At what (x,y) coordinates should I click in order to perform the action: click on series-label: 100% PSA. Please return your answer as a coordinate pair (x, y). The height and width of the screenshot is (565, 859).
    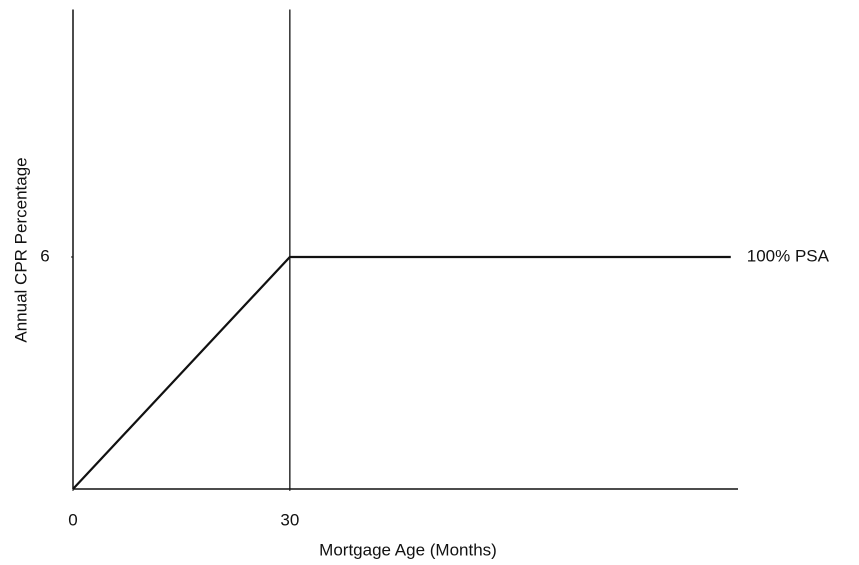
    Looking at the image, I should click on (788, 255).